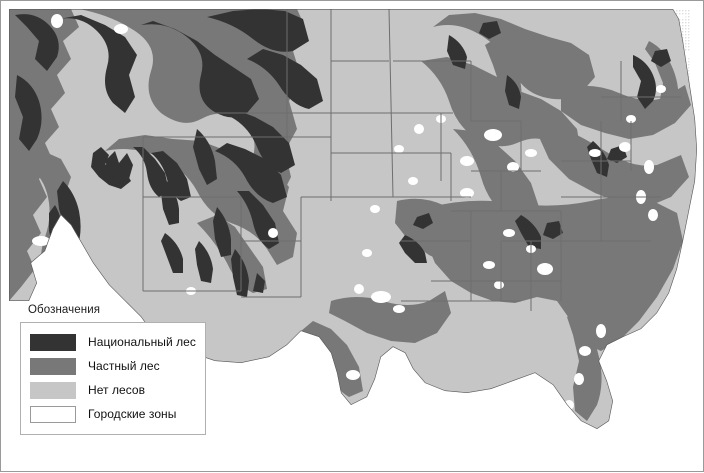 Image resolution: width=704 pixels, height=473 pixels. Describe the element at coordinates (64, 310) in the screenshot. I see `legend-title: Обозначения` at that location.